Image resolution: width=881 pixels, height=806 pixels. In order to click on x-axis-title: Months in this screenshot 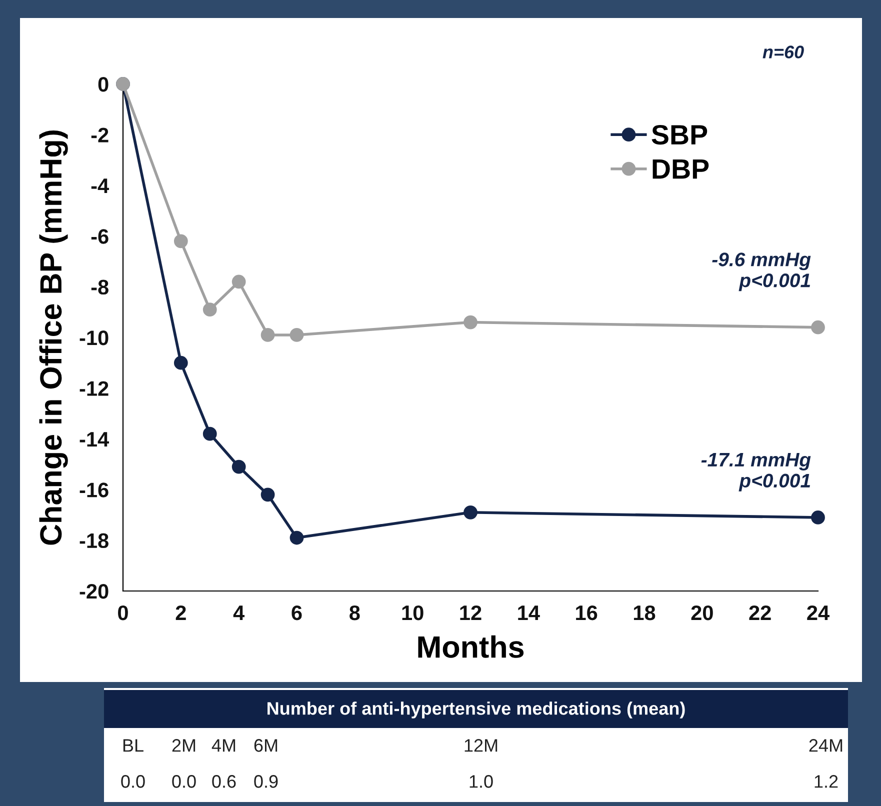, I will do `click(471, 646)`.